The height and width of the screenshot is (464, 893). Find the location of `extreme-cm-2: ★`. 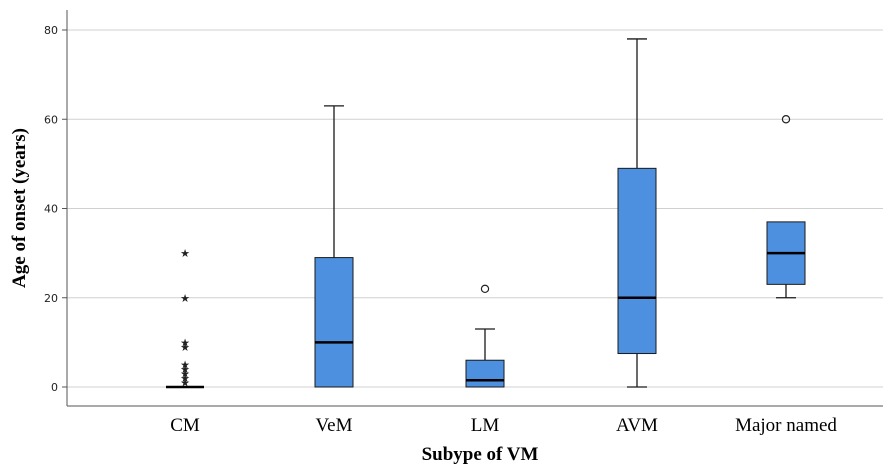

extreme-cm-2: ★ is located at coordinates (185, 342).